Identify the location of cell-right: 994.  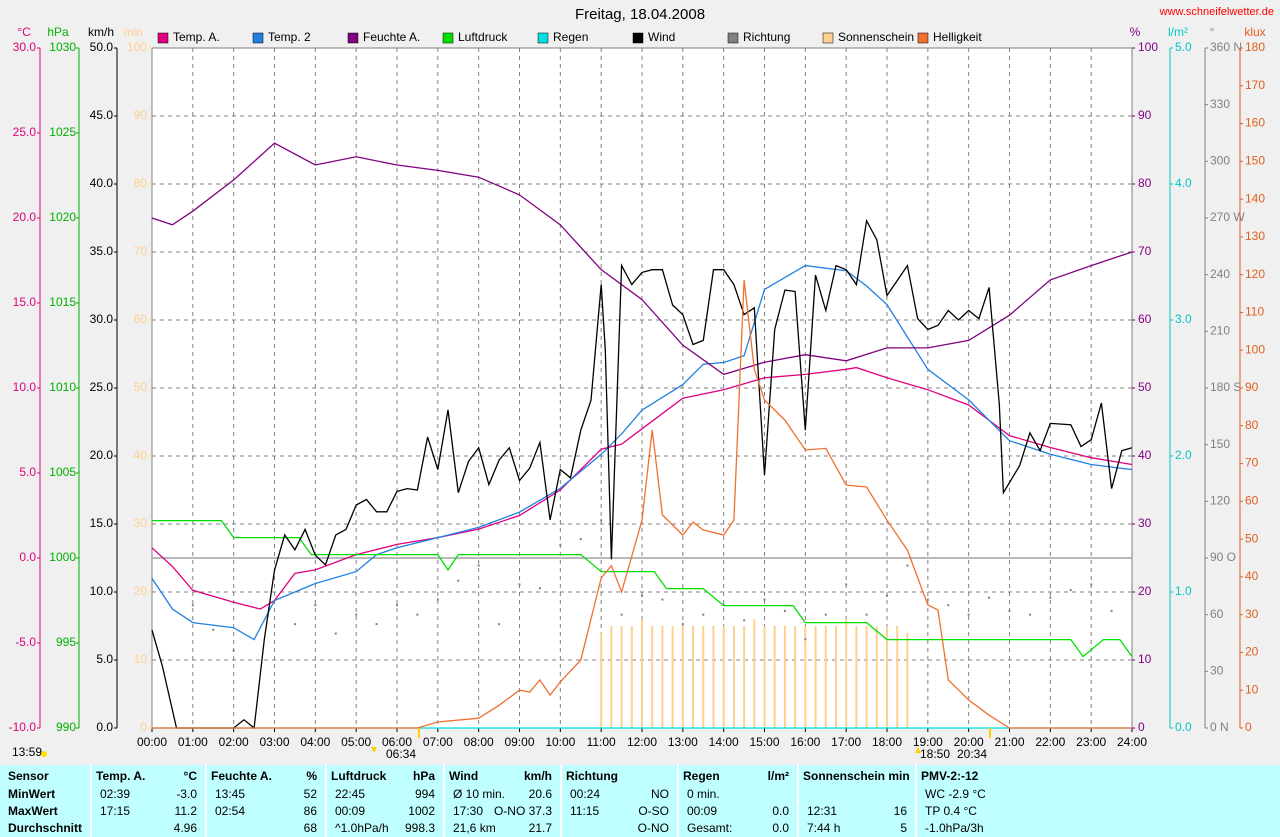
(424, 794).